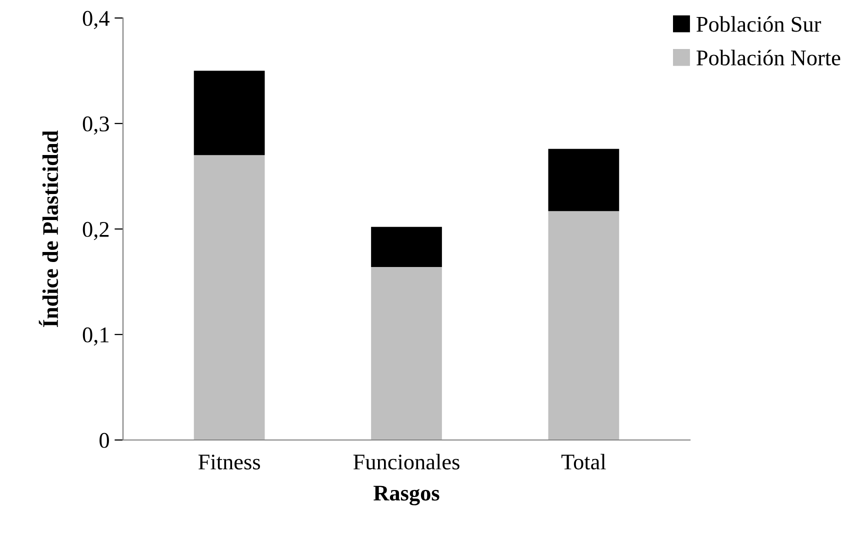 This screenshot has width=856, height=541. Describe the element at coordinates (406, 462) in the screenshot. I see `x-tick-label: Funcionales` at that location.